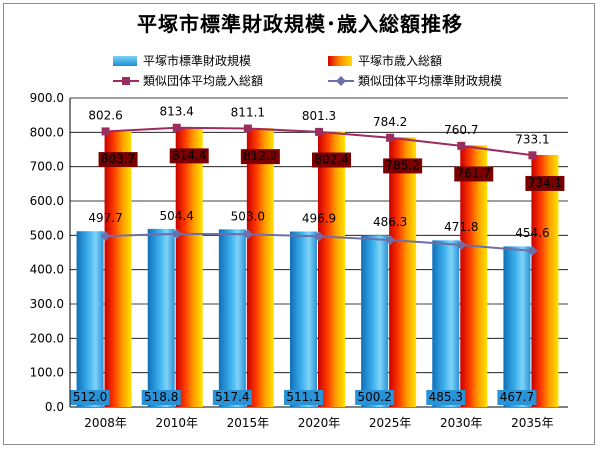 The width and height of the screenshot is (600, 450). I want to click on data-label-similar-standard-text: 497.7, so click(105, 218).